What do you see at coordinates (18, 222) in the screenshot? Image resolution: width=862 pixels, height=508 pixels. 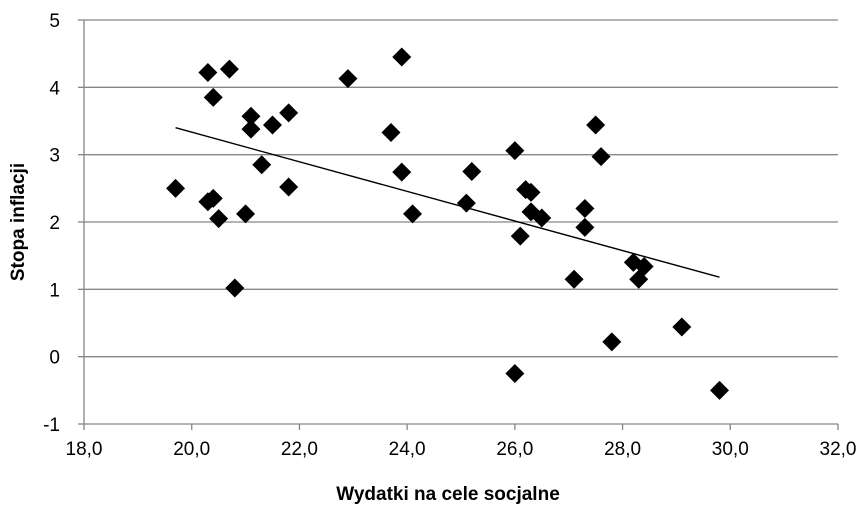 I see `y-axis-title: Stopa inflacji` at bounding box center [18, 222].